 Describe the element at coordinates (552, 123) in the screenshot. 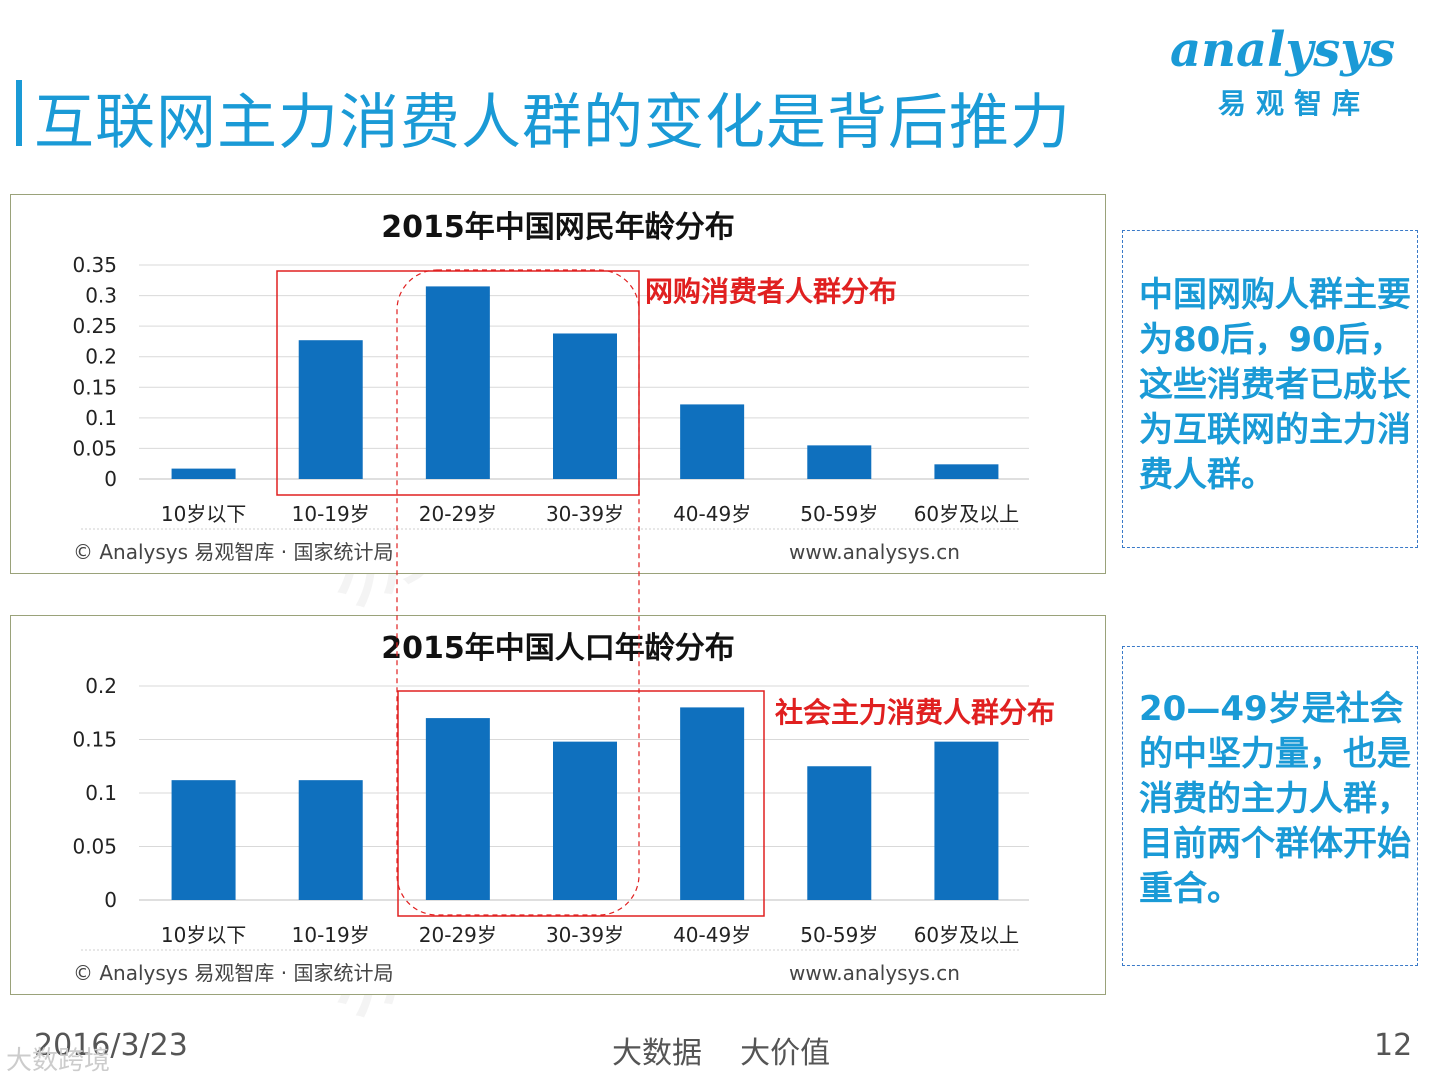

I see `page-title: 互联网主力消费人群的变化是背后推力` at that location.